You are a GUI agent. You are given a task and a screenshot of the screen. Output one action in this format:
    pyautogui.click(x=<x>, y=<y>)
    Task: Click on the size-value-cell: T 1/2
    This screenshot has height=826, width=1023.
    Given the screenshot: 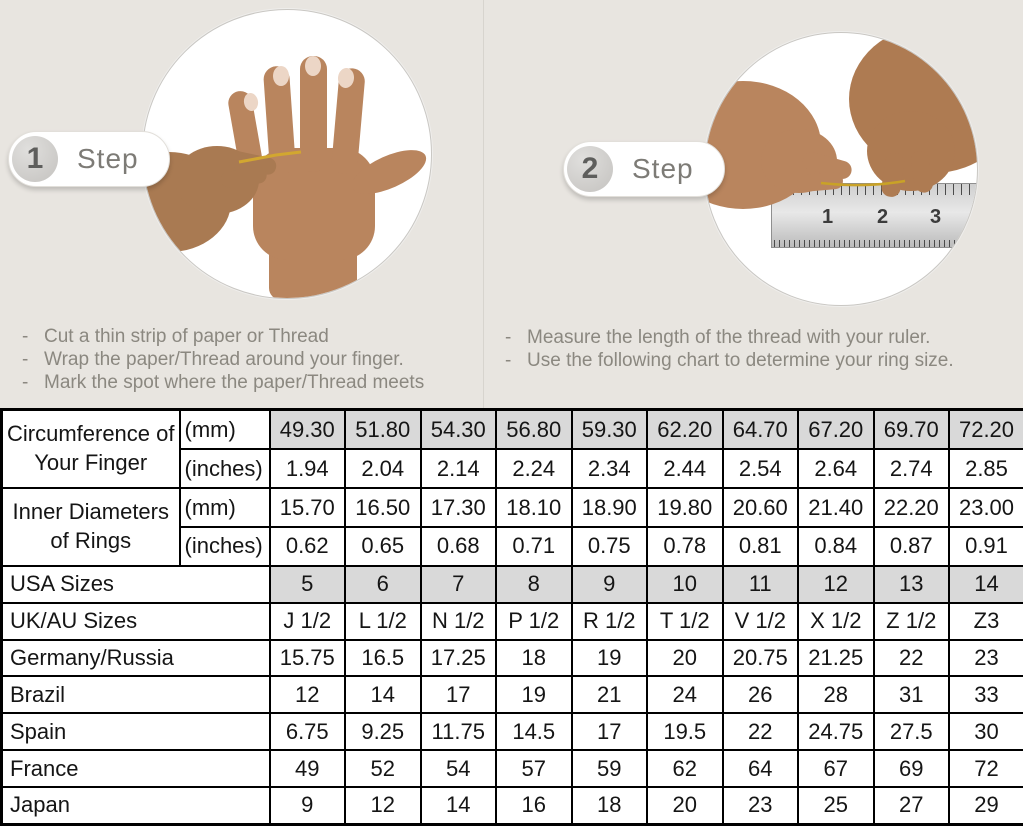 What is the action you would take?
    pyautogui.click(x=685, y=621)
    